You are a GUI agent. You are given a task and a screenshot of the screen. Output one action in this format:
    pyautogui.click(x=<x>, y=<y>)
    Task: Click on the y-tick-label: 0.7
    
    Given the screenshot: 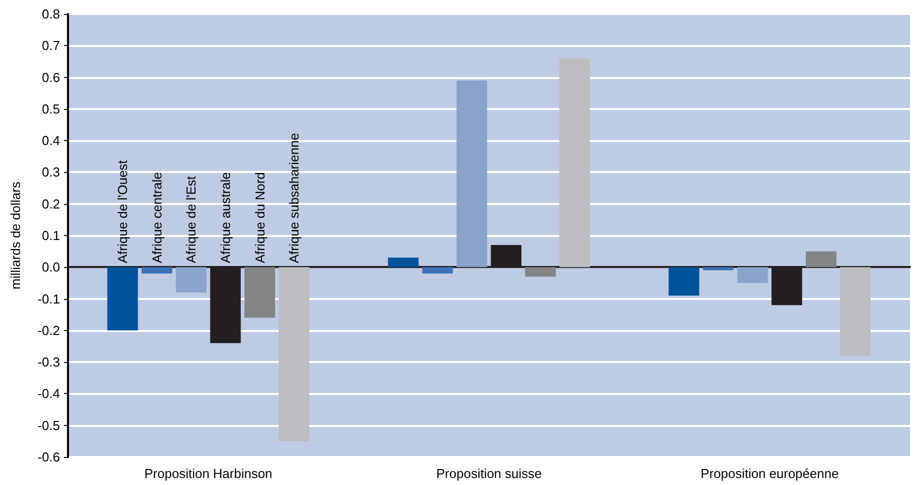 What is the action you would take?
    pyautogui.click(x=51, y=46)
    